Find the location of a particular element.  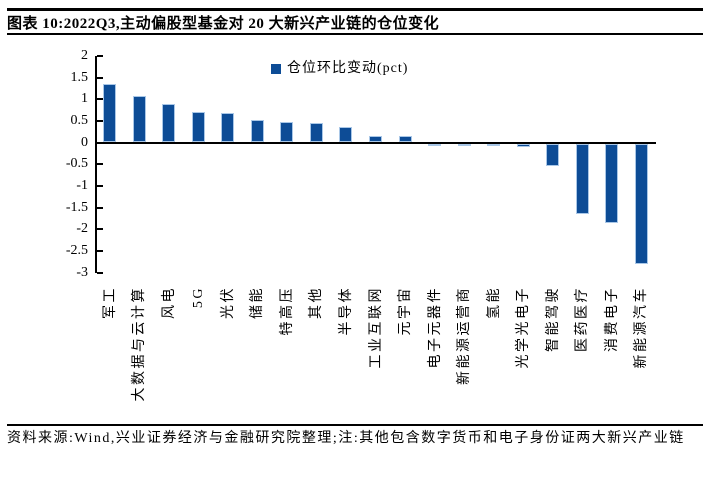

y-tick-label: -2 is located at coordinates (82, 229).